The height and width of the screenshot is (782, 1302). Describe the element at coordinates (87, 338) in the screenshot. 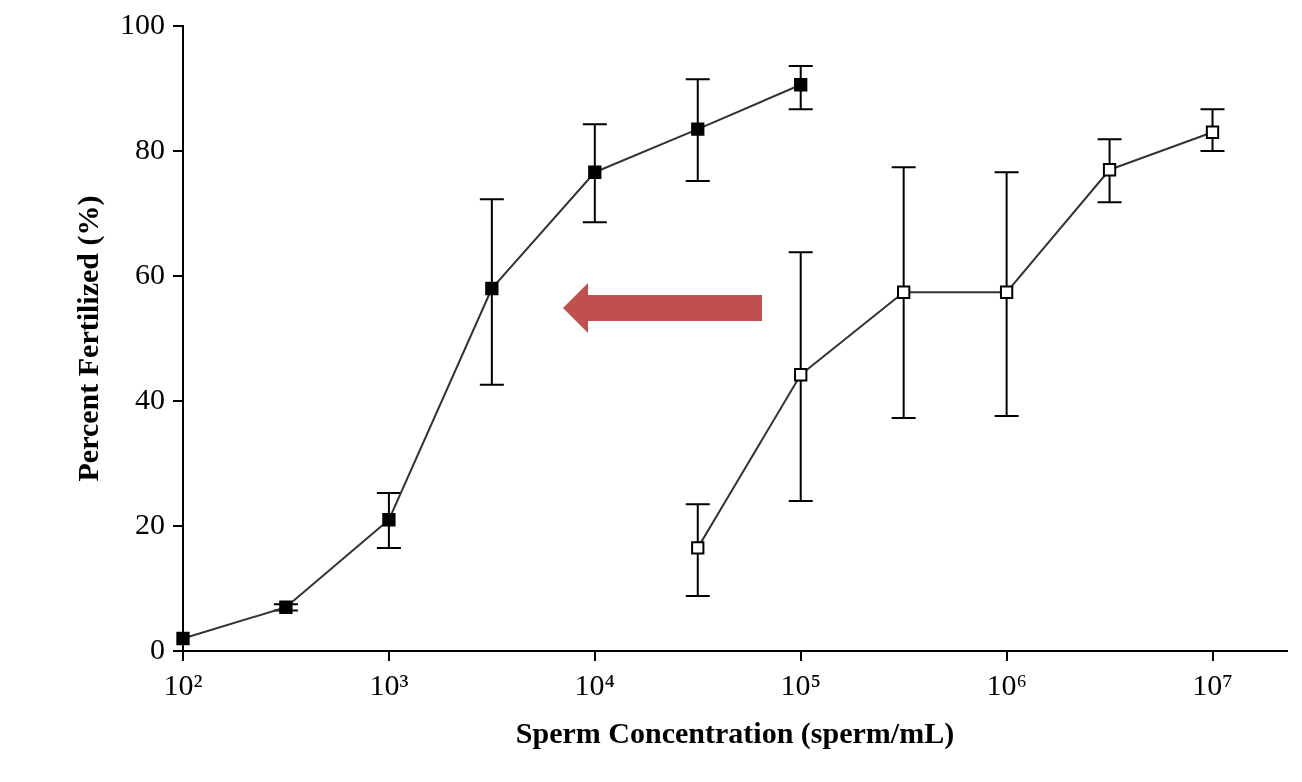

I see `y-axis-title: Percent Fertilized (%)` at that location.